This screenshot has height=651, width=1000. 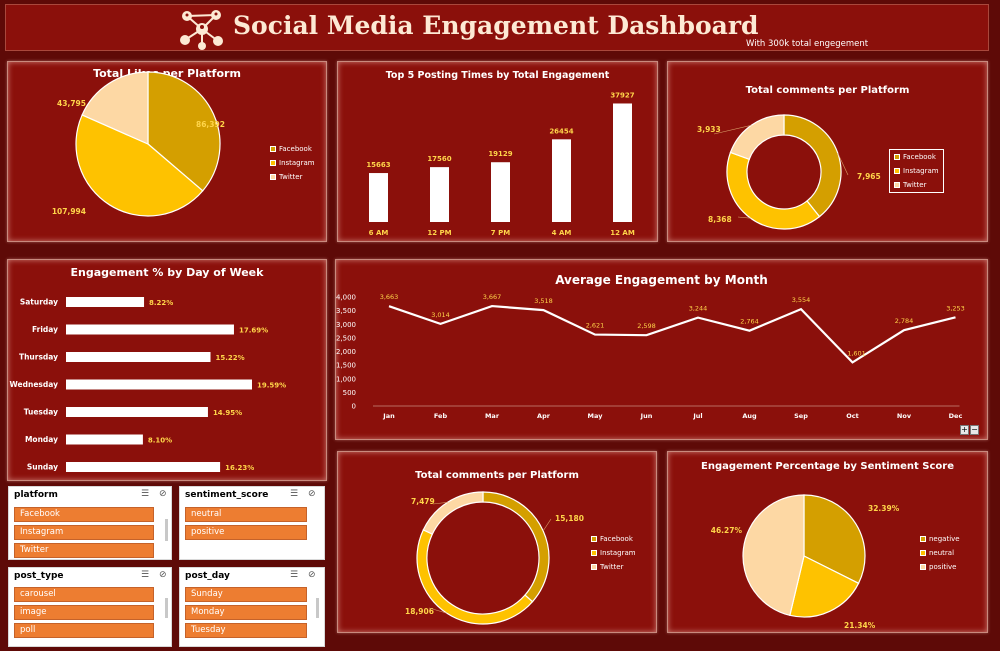 I want to click on posting-category-label: 6 AM, so click(x=379, y=233).